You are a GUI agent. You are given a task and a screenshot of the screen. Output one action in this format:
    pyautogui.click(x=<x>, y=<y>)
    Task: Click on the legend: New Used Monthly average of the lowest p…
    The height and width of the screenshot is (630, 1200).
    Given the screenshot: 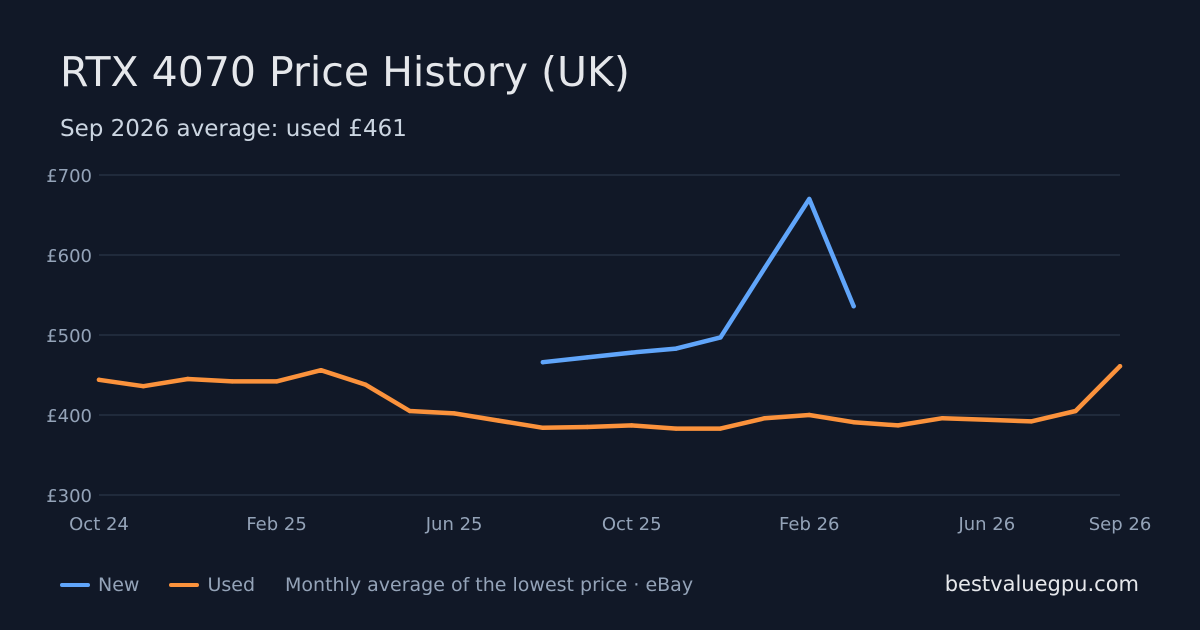 What is the action you would take?
    pyautogui.click(x=376, y=585)
    